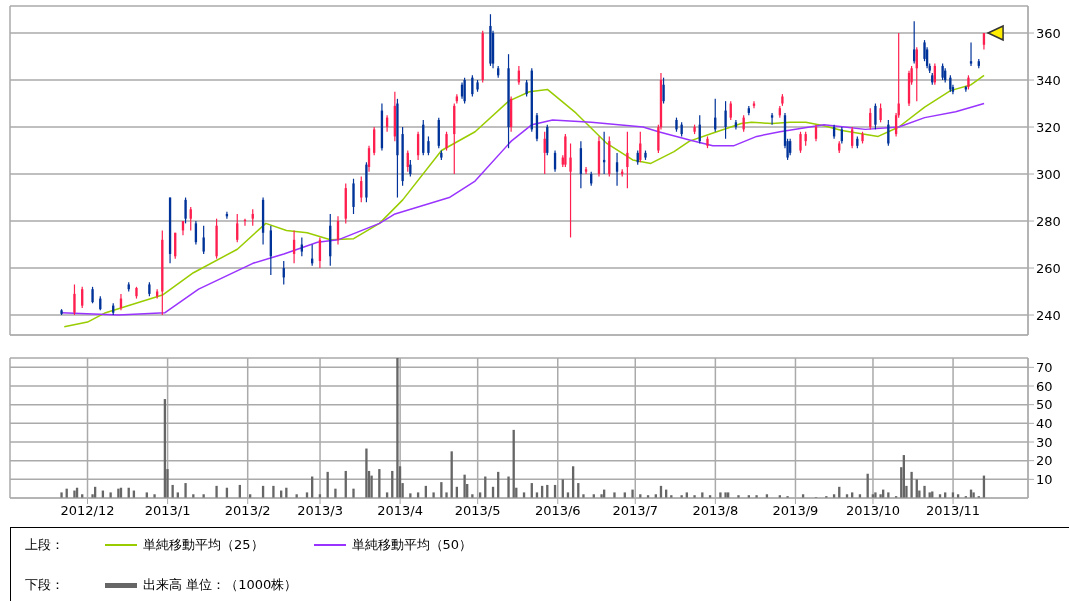 Image resolution: width=1069 pixels, height=601 pixels. What do you see at coordinates (203, 545) in the screenshot?
I see `legend-label: 単純移動平均（25）` at bounding box center [203, 545].